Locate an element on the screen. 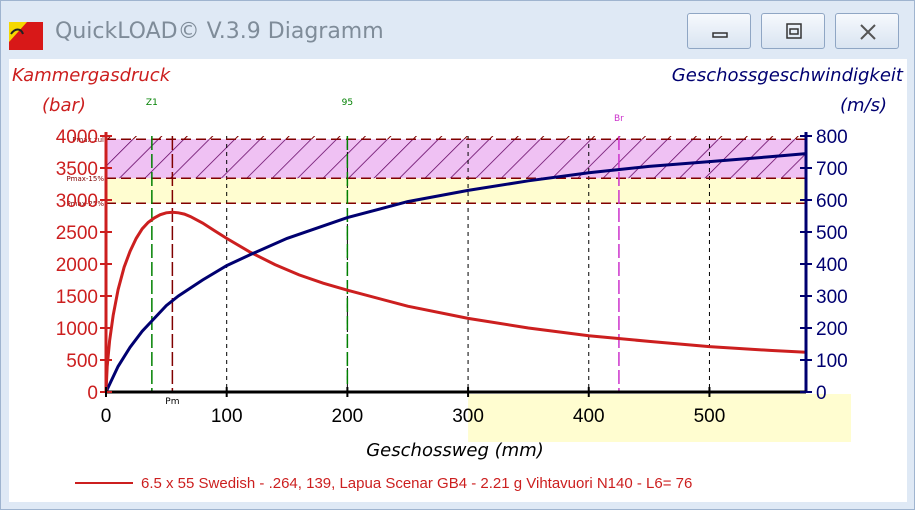 This screenshot has width=915, height=510. y-left-tick-label: 1500 is located at coordinates (77, 297).